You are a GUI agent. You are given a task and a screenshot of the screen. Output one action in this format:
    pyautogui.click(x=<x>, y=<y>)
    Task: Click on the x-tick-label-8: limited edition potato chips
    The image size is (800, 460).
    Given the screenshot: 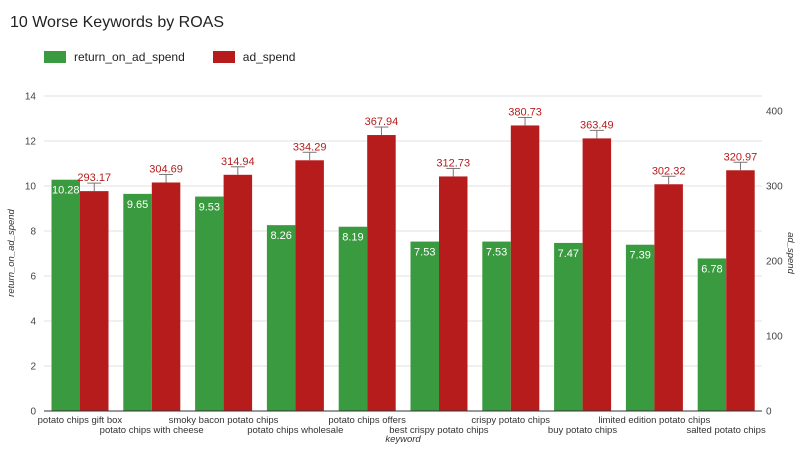 What is the action you would take?
    pyautogui.click(x=654, y=420)
    